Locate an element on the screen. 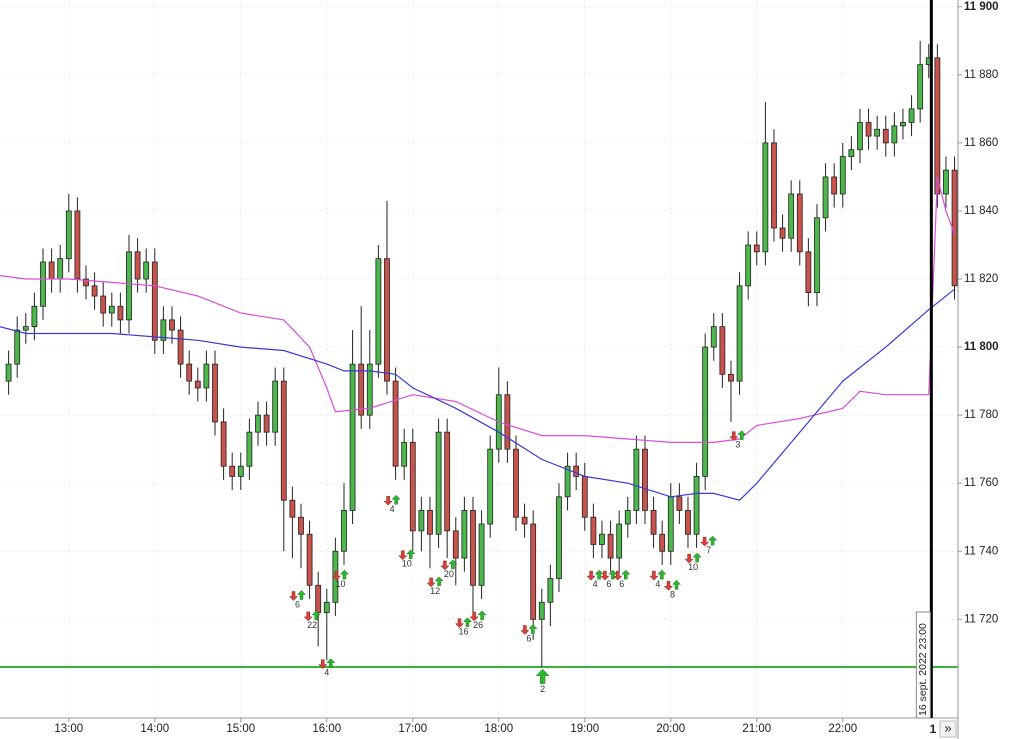 This screenshot has width=1009, height=739. y-tick-label: 11 860 is located at coordinates (981, 143).